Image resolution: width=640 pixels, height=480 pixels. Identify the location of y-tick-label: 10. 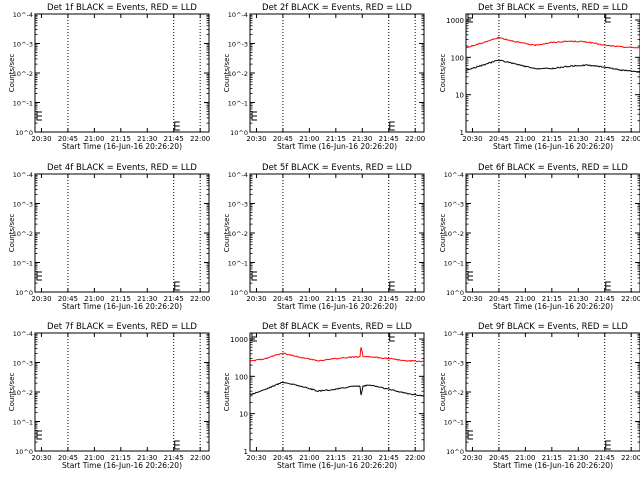
(243, 415).